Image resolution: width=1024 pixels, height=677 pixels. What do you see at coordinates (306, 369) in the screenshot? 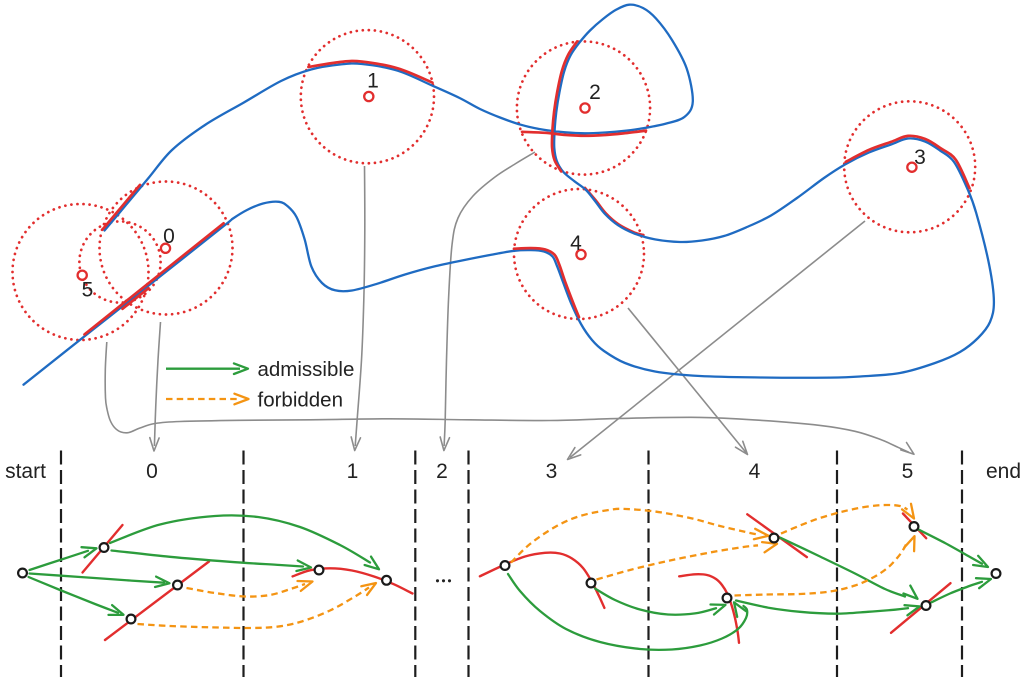
I see `svg-text: admissible` at bounding box center [306, 369].